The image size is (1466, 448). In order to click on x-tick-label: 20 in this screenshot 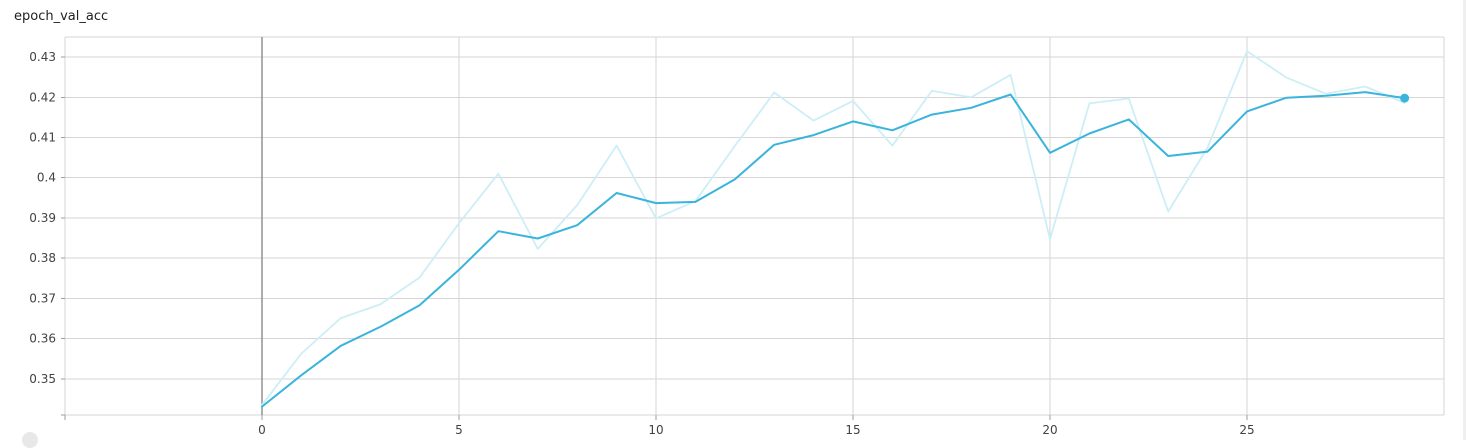, I will do `click(1049, 430)`.